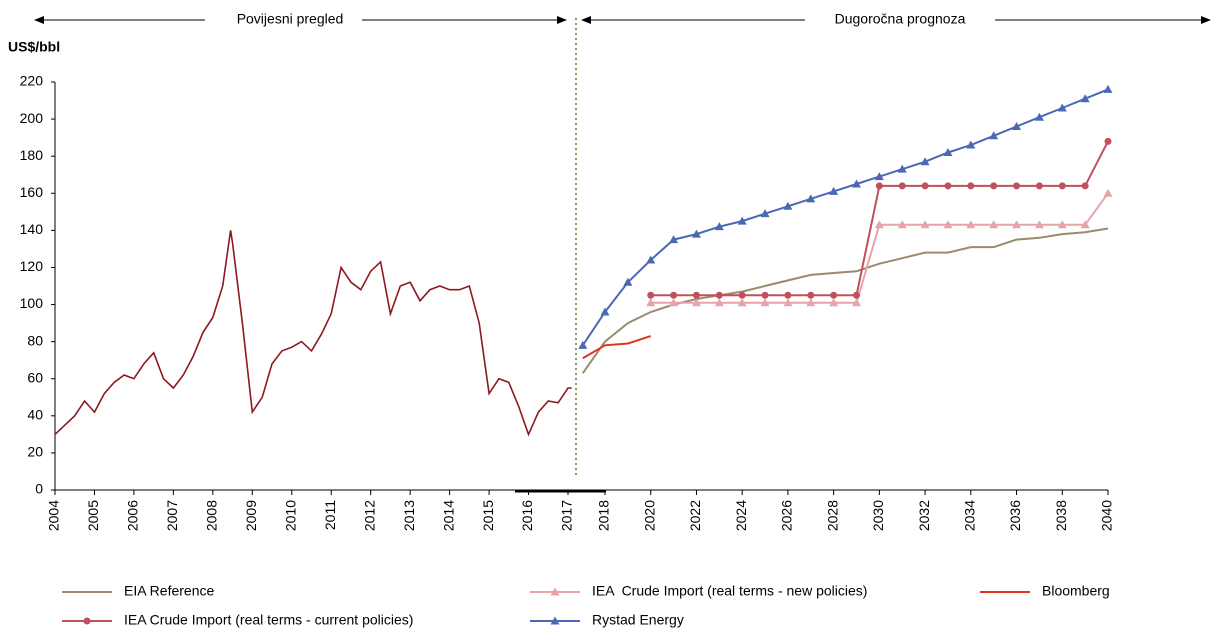  I want to click on x-tick-label: 2017, so click(567, 515).